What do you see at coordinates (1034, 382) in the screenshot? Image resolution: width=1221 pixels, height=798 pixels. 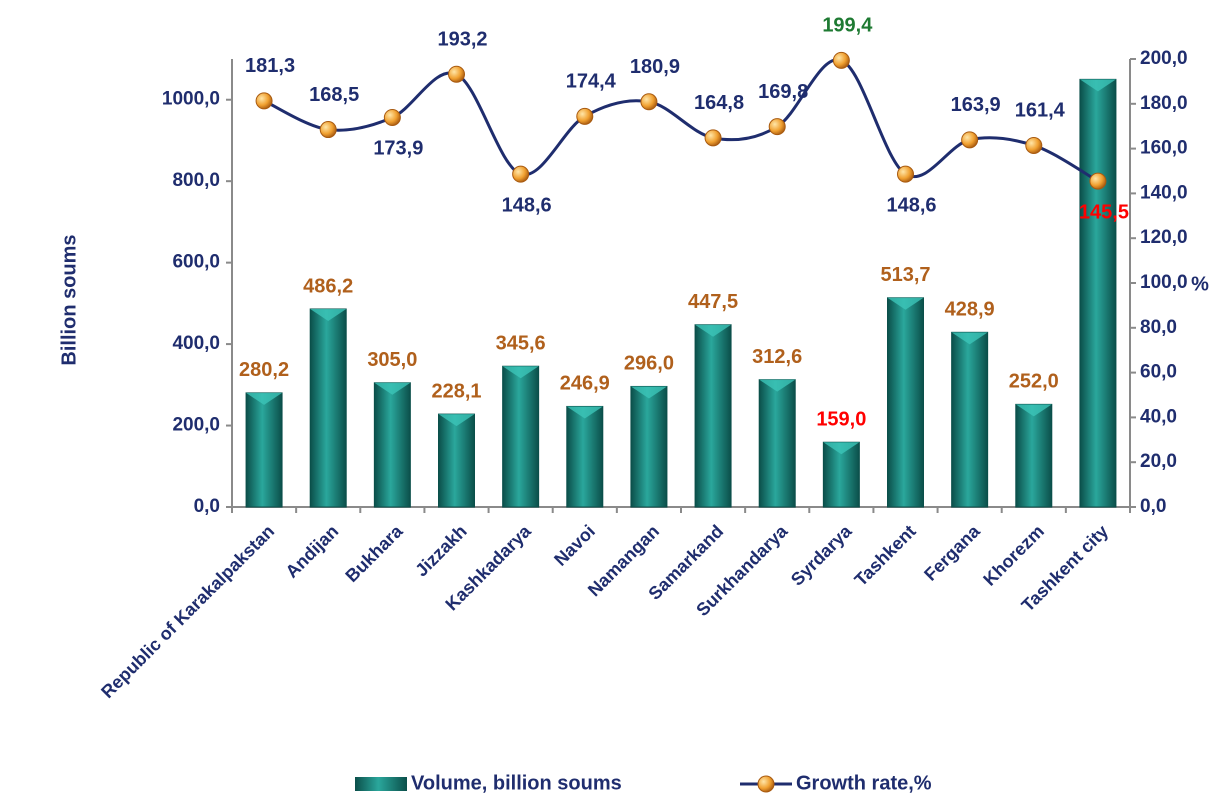 I see `bar-value-label: 252,0` at bounding box center [1034, 382].